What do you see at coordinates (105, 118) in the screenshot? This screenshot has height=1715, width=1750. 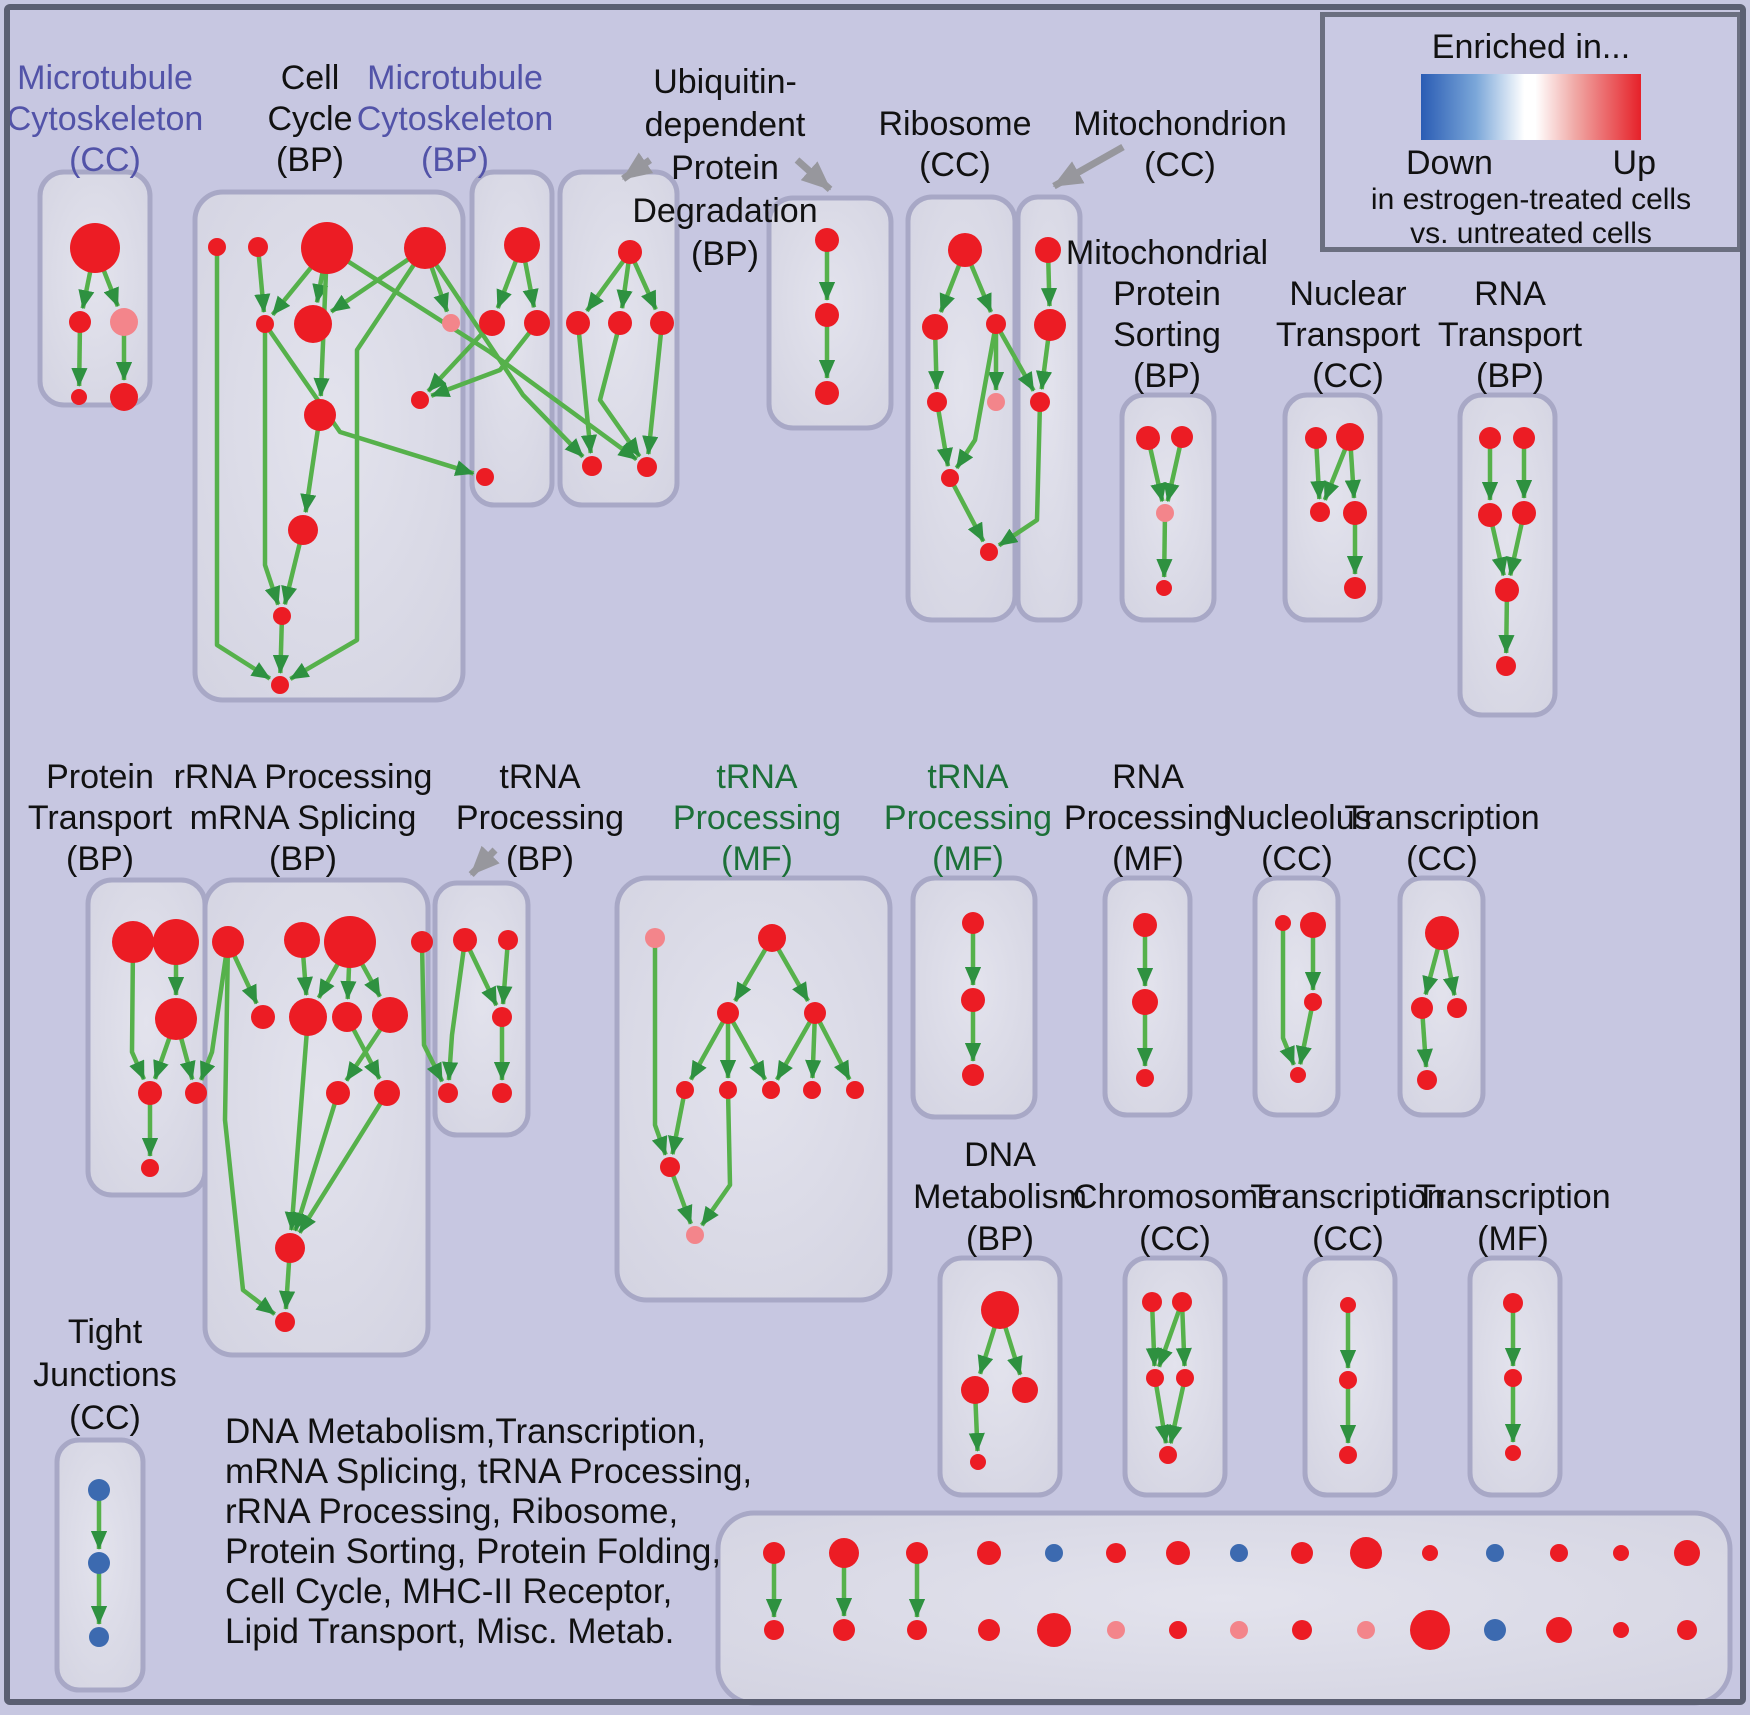 I see `label-line: Cytoskeleton` at bounding box center [105, 118].